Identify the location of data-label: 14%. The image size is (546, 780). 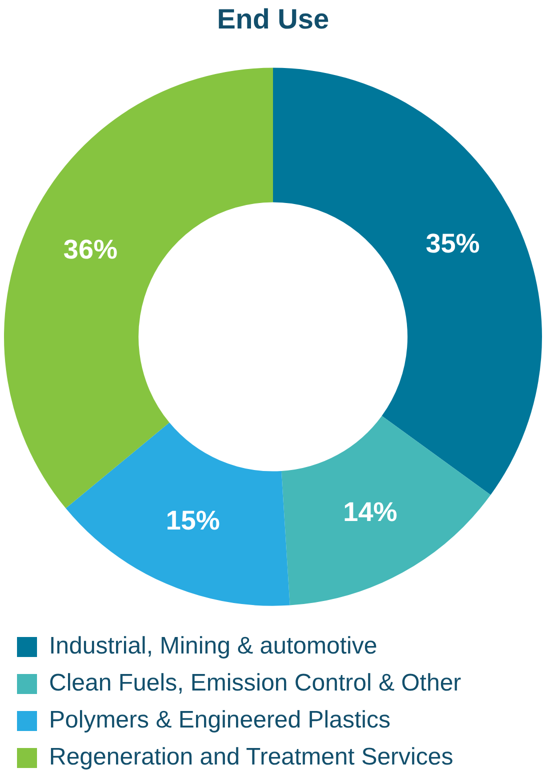
(370, 512).